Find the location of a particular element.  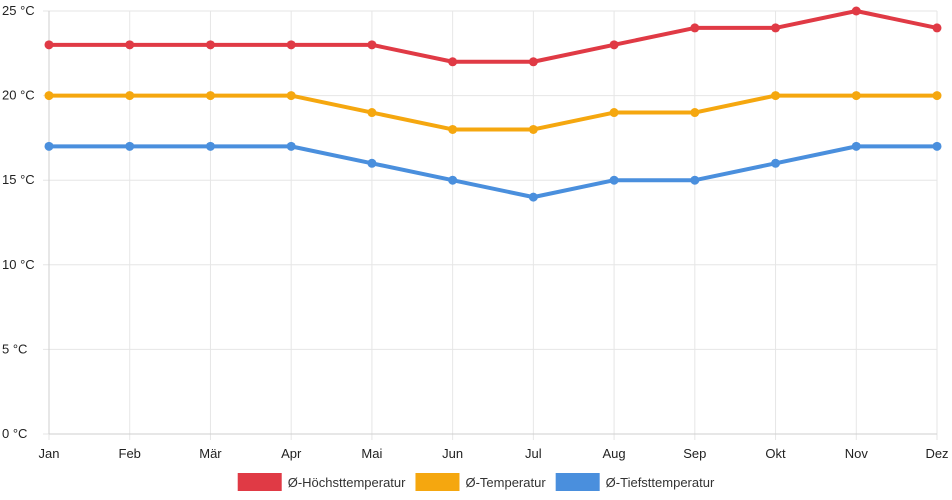

x-tick-label: Aug is located at coordinates (614, 453).